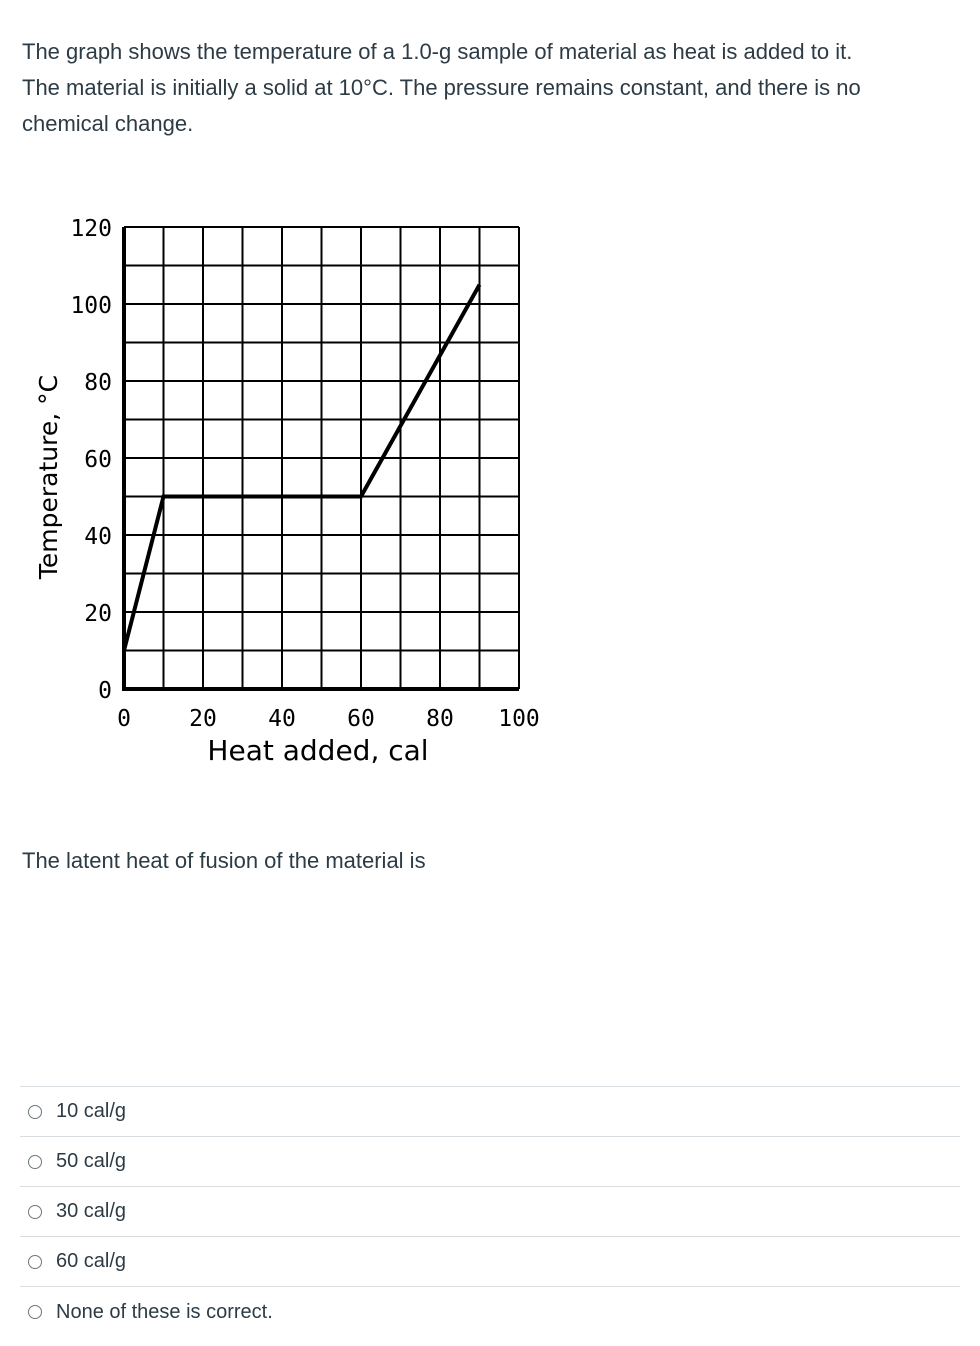 This screenshot has height=1346, width=980. Describe the element at coordinates (91, 1161) in the screenshot. I see `answer-label: 50 cal/g` at that location.